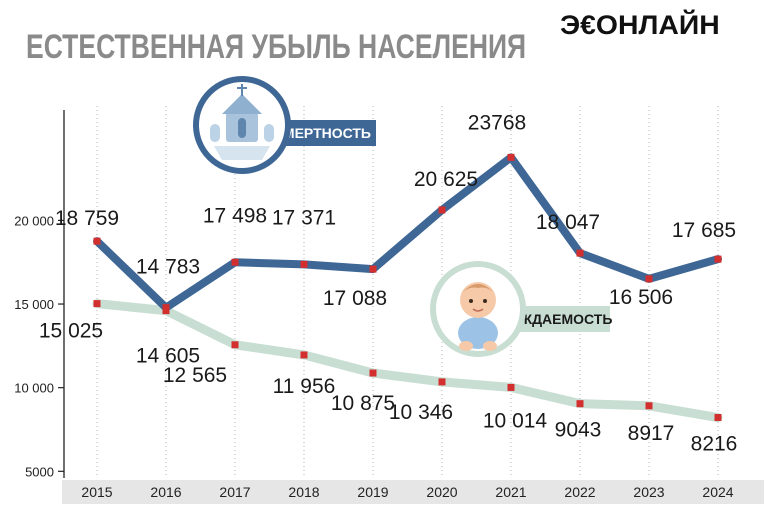 The height and width of the screenshot is (512, 770). What do you see at coordinates (478, 288) in the screenshot?
I see `baby-hair` at bounding box center [478, 288].